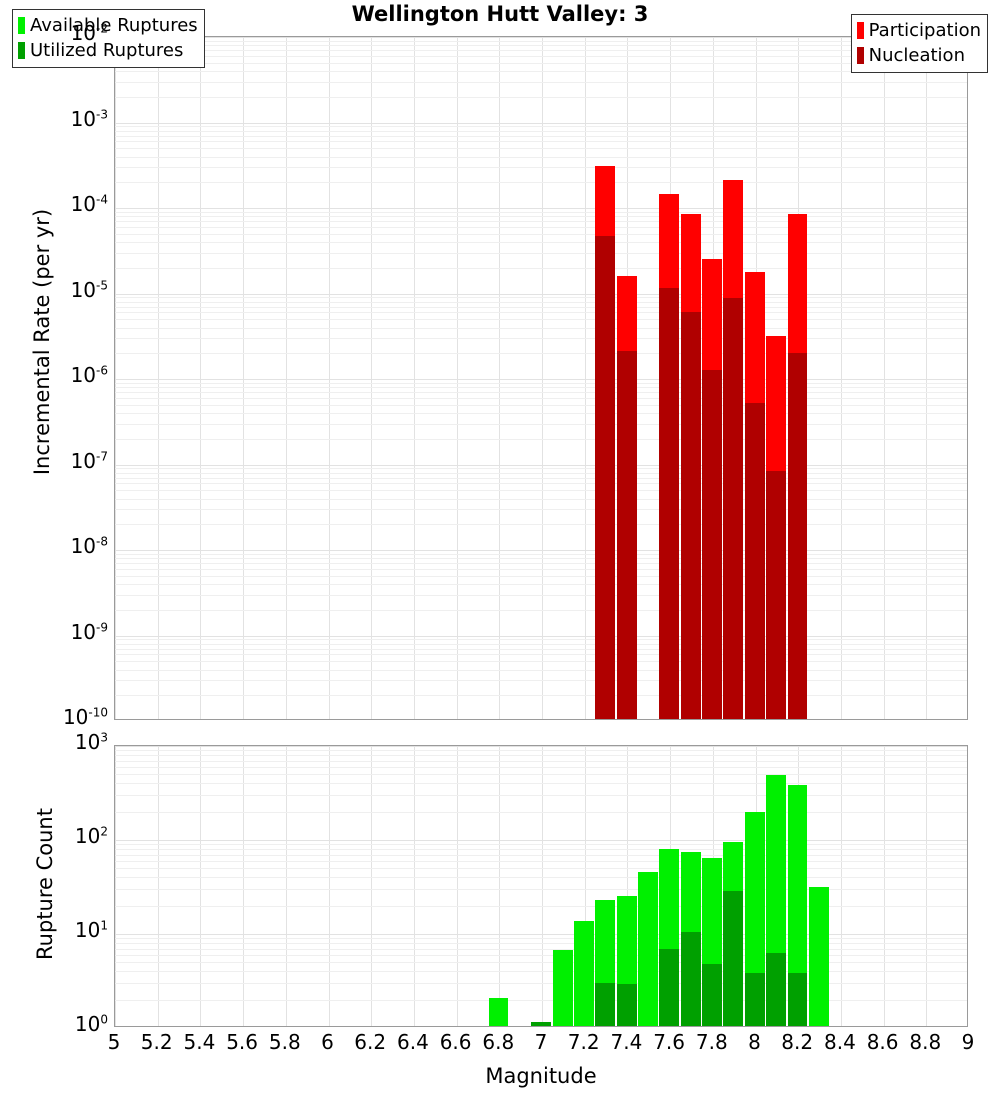 This screenshot has height=1100, width=1000. What do you see at coordinates (89, 546) in the screenshot?
I see `y-axis-tick-label: 10⁻⁸` at bounding box center [89, 546].